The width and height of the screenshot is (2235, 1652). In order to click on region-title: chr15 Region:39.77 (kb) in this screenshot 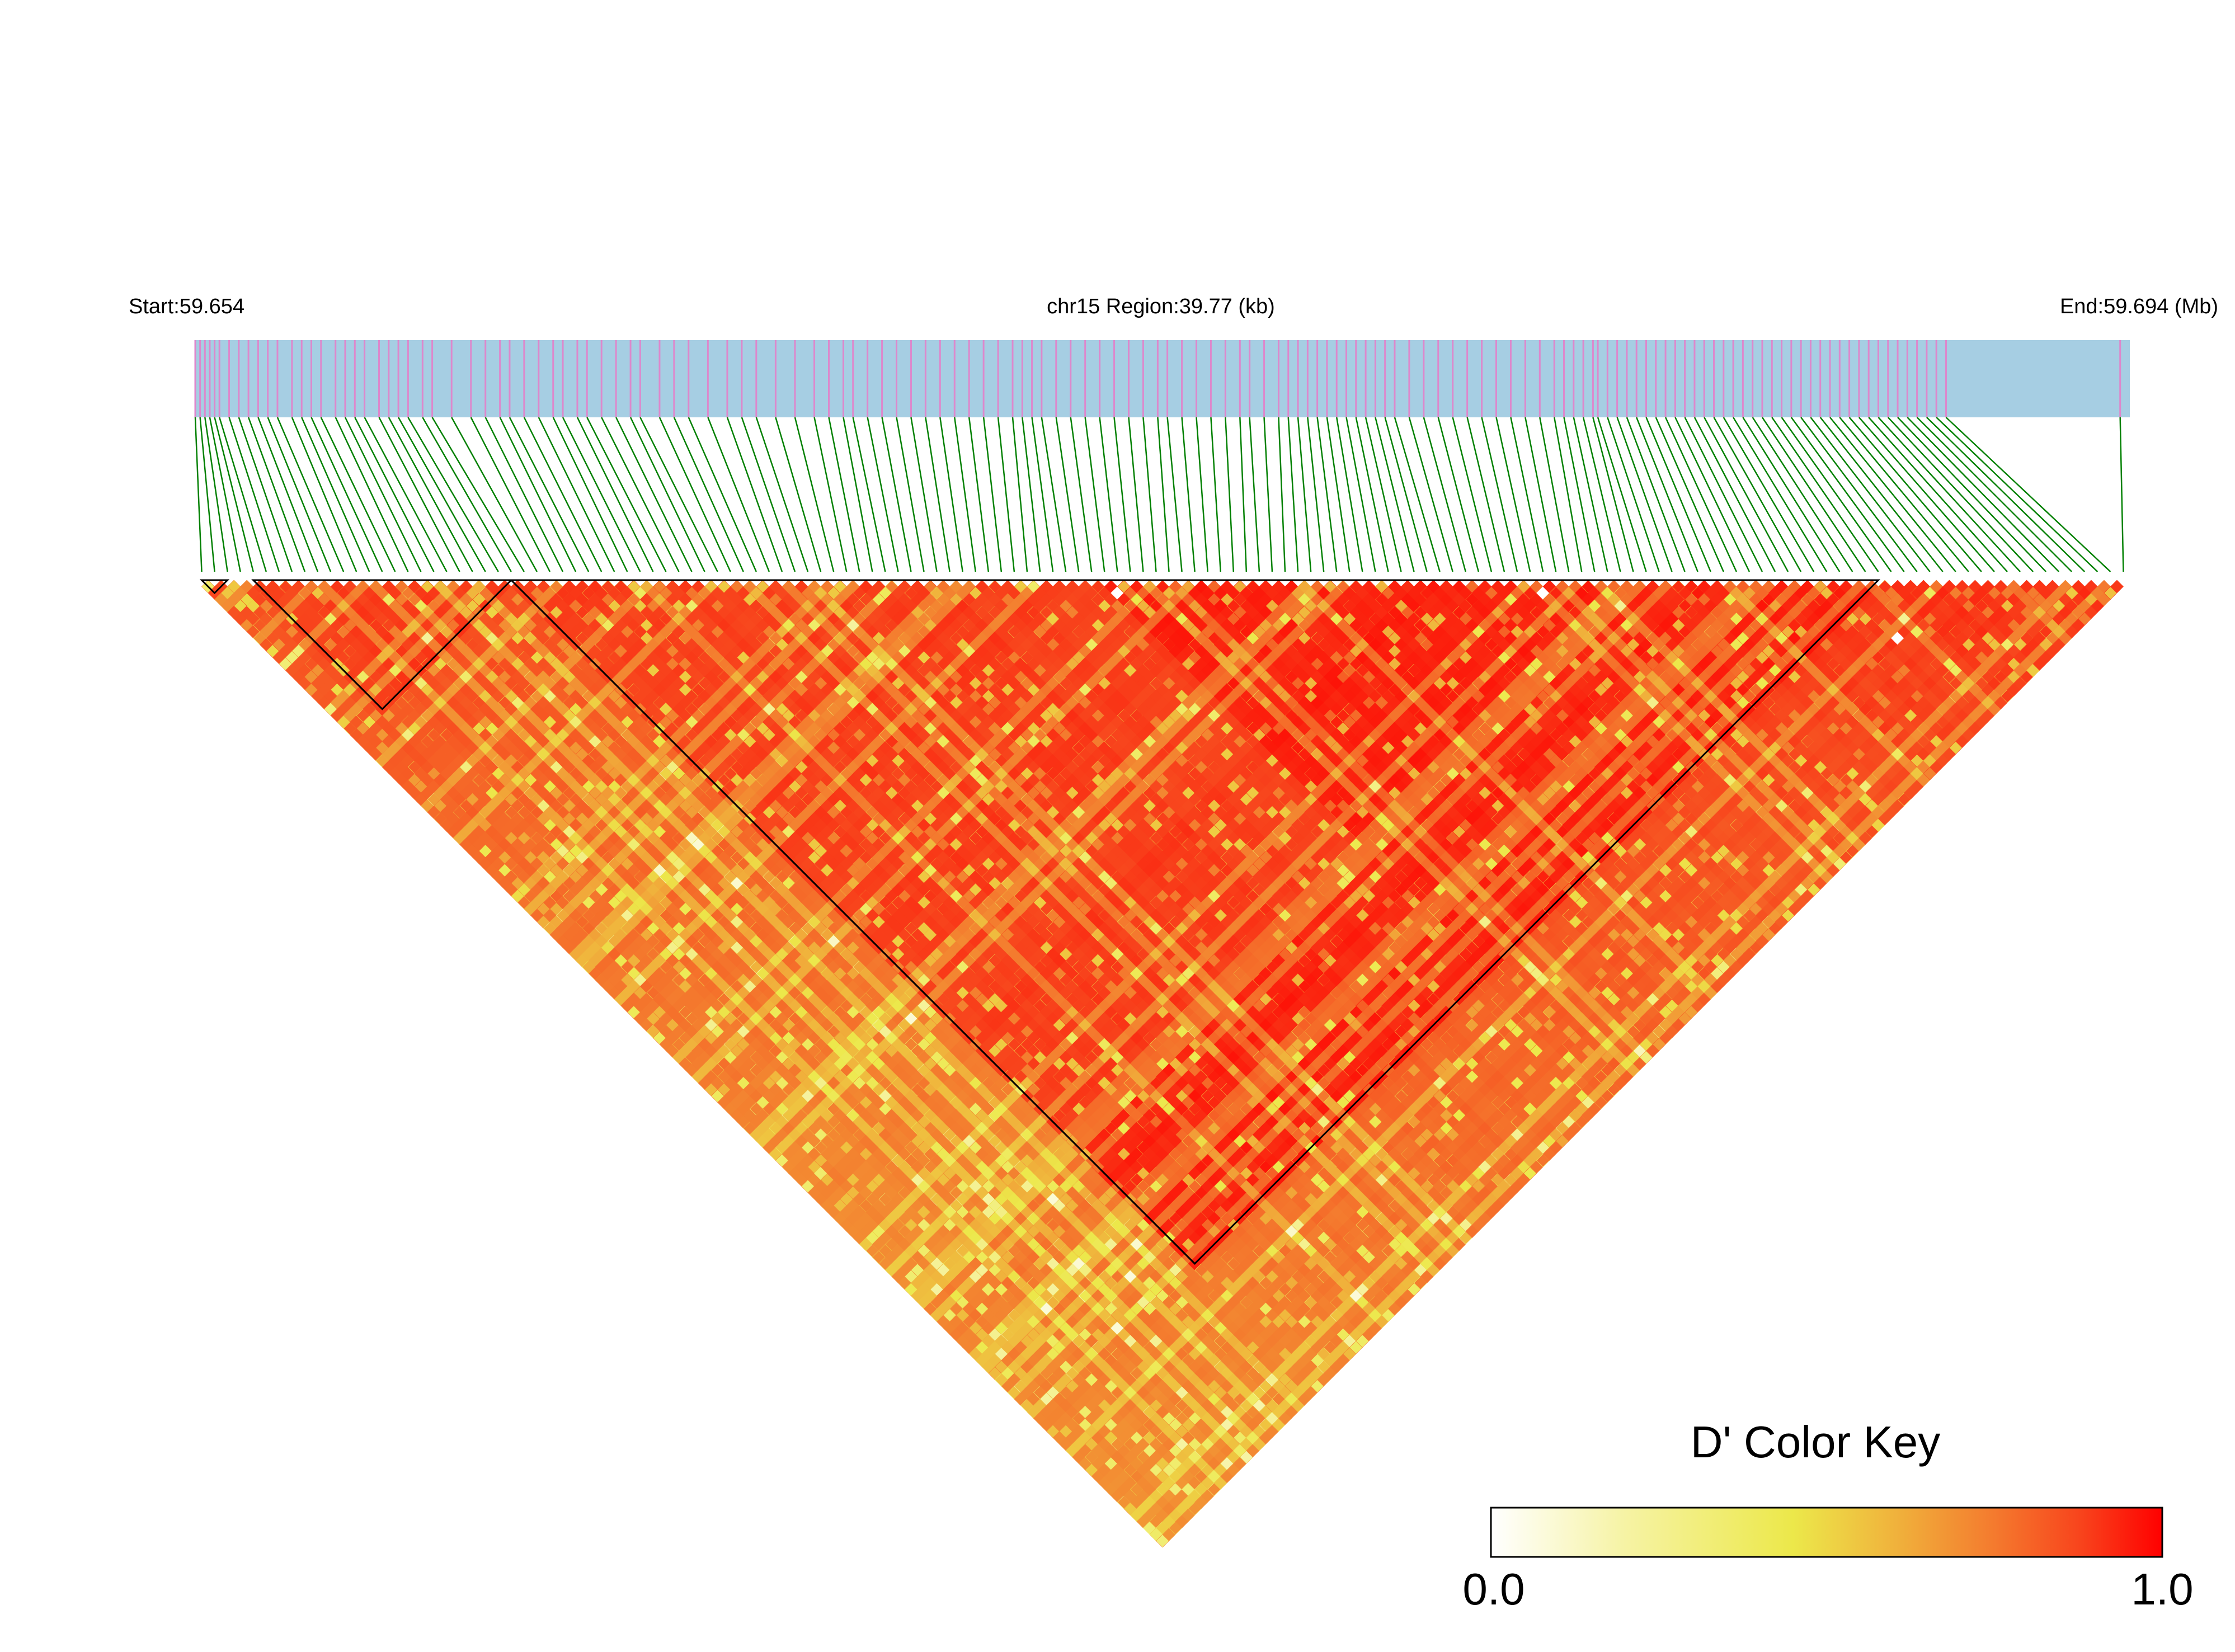, I will do `click(1161, 306)`.